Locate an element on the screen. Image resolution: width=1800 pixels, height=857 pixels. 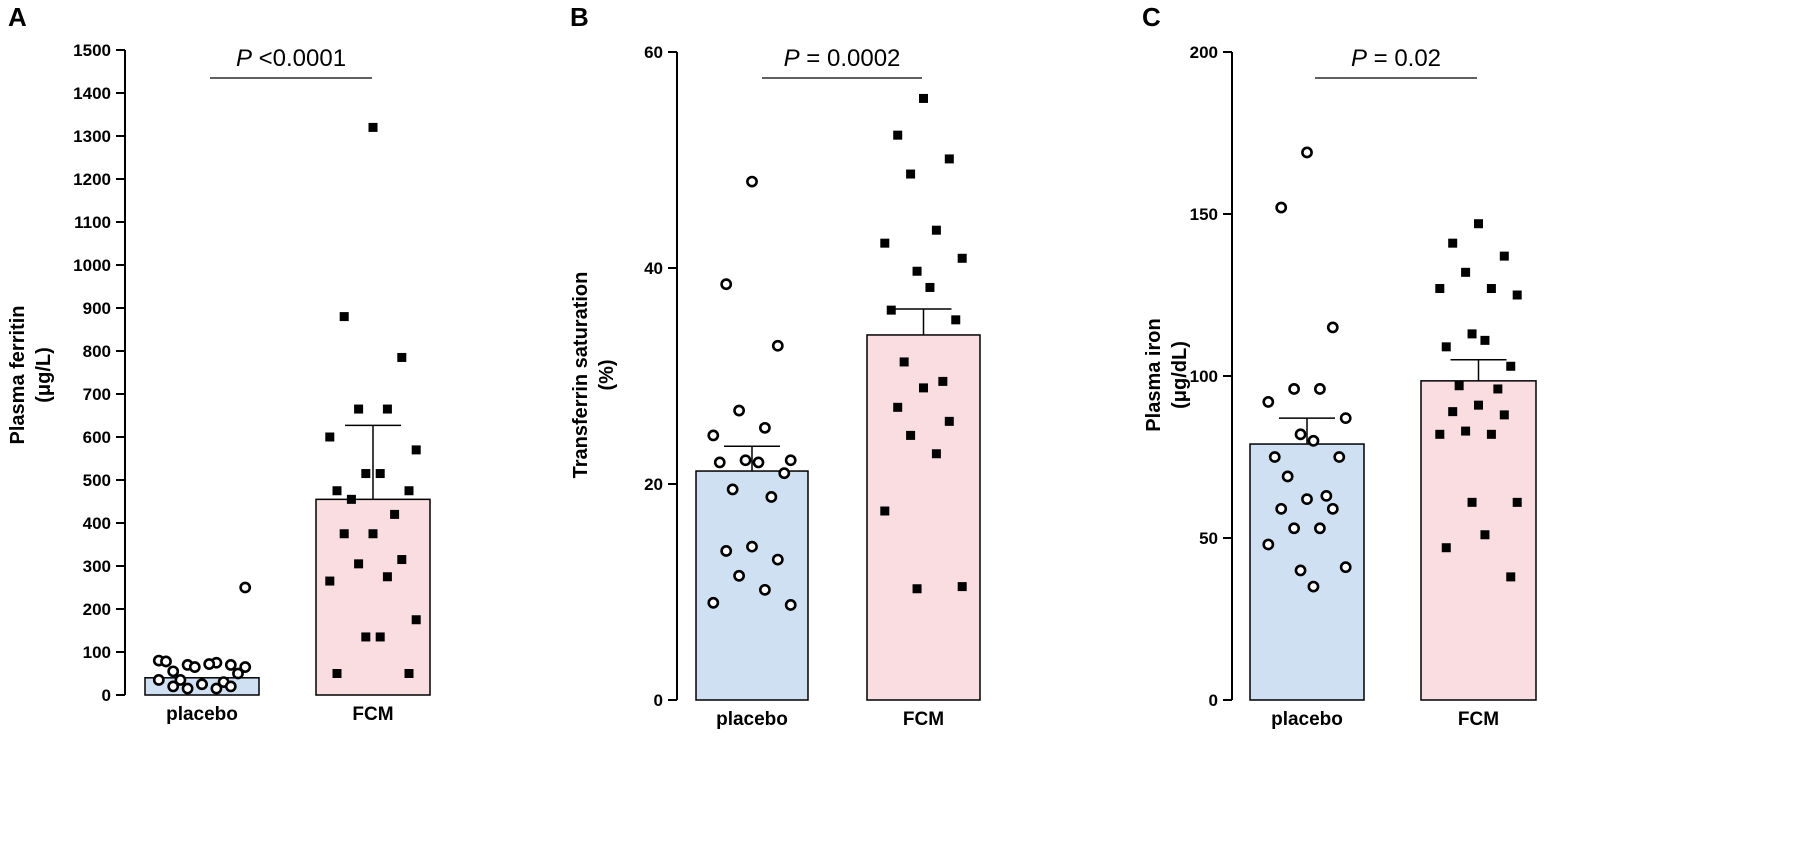
p-value-label: P = 0.02 is located at coordinates (1396, 58).